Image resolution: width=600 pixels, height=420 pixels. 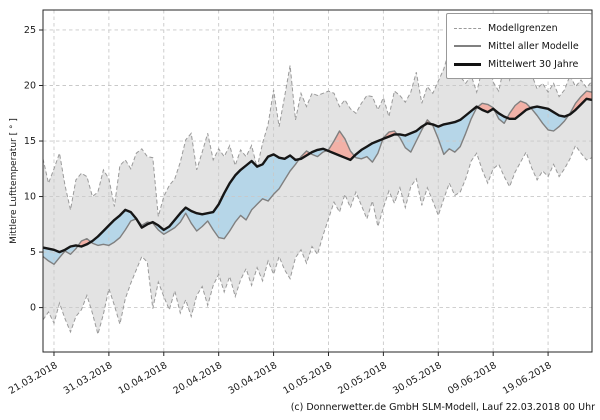 What do you see at coordinates (252, 378) in the screenshot?
I see `x-tick-label: 30.04.2018` at bounding box center [252, 378].